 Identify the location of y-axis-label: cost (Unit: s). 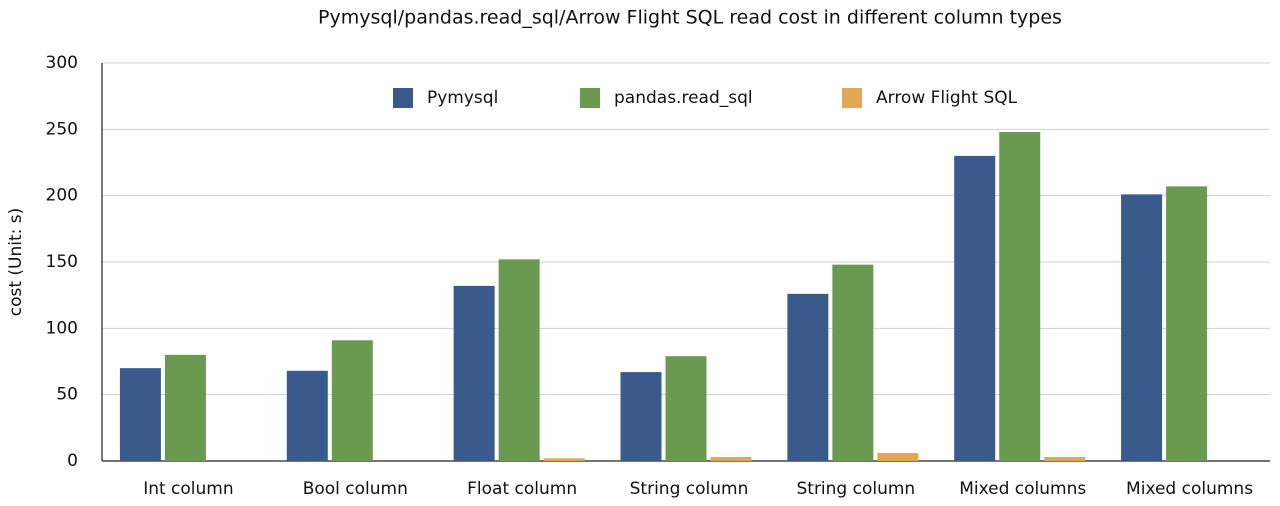
(16, 262).